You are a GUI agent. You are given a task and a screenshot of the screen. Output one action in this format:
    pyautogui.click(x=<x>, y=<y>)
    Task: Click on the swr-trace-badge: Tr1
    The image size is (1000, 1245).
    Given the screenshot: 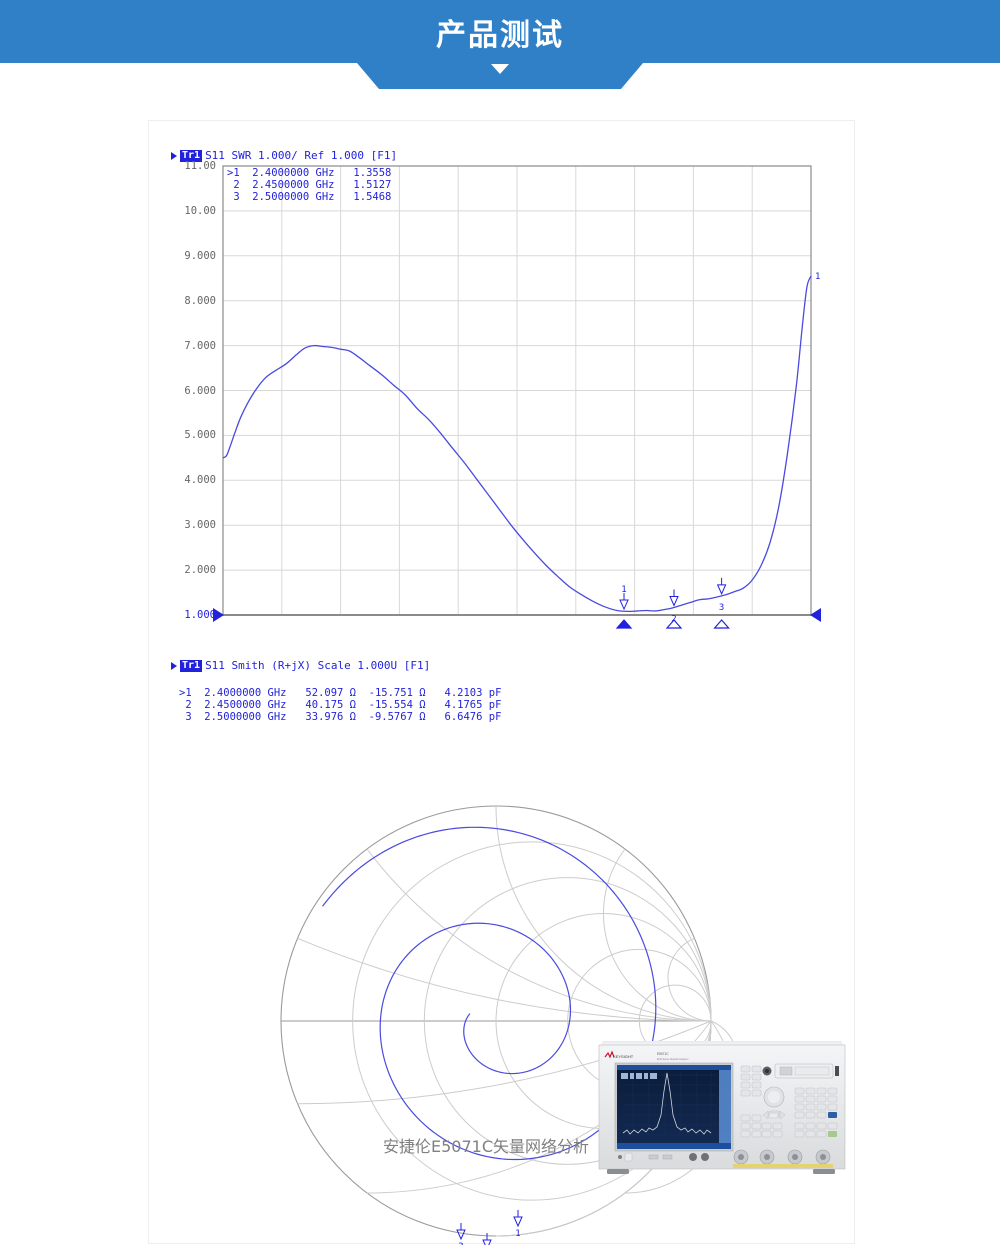 What is the action you would take?
    pyautogui.click(x=191, y=155)
    